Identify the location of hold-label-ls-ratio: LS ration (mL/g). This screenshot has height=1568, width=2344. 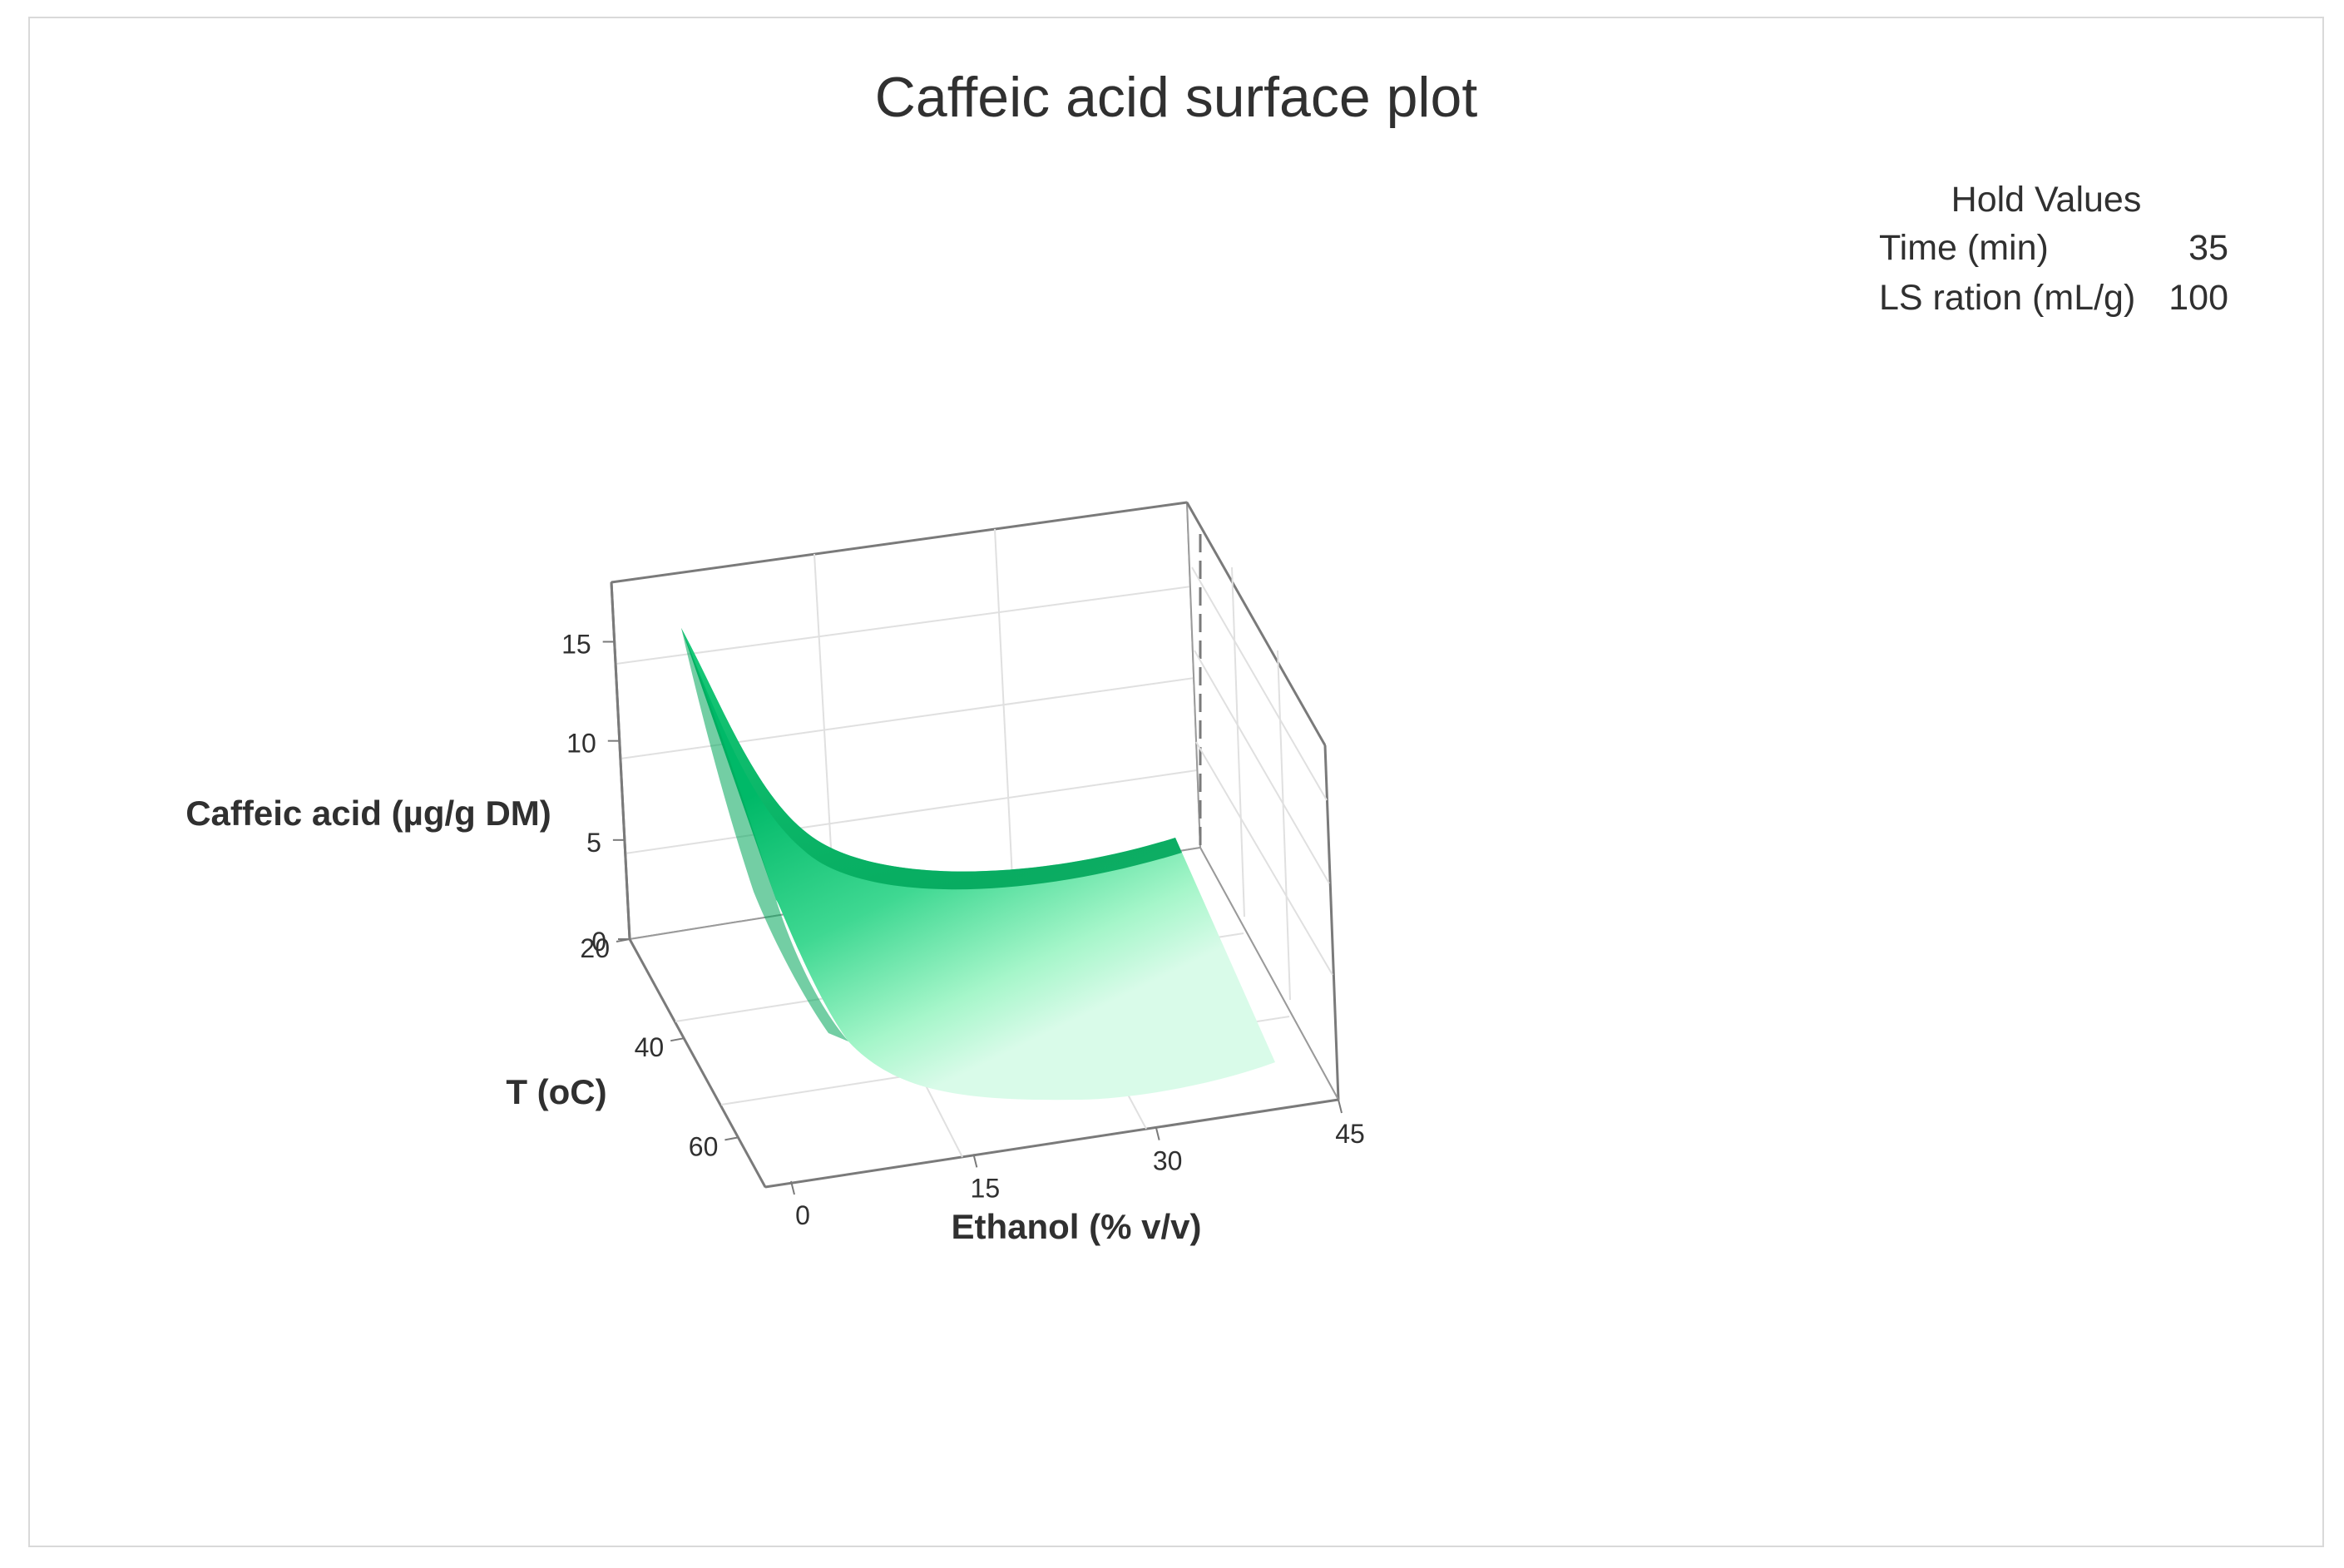
(2007, 298).